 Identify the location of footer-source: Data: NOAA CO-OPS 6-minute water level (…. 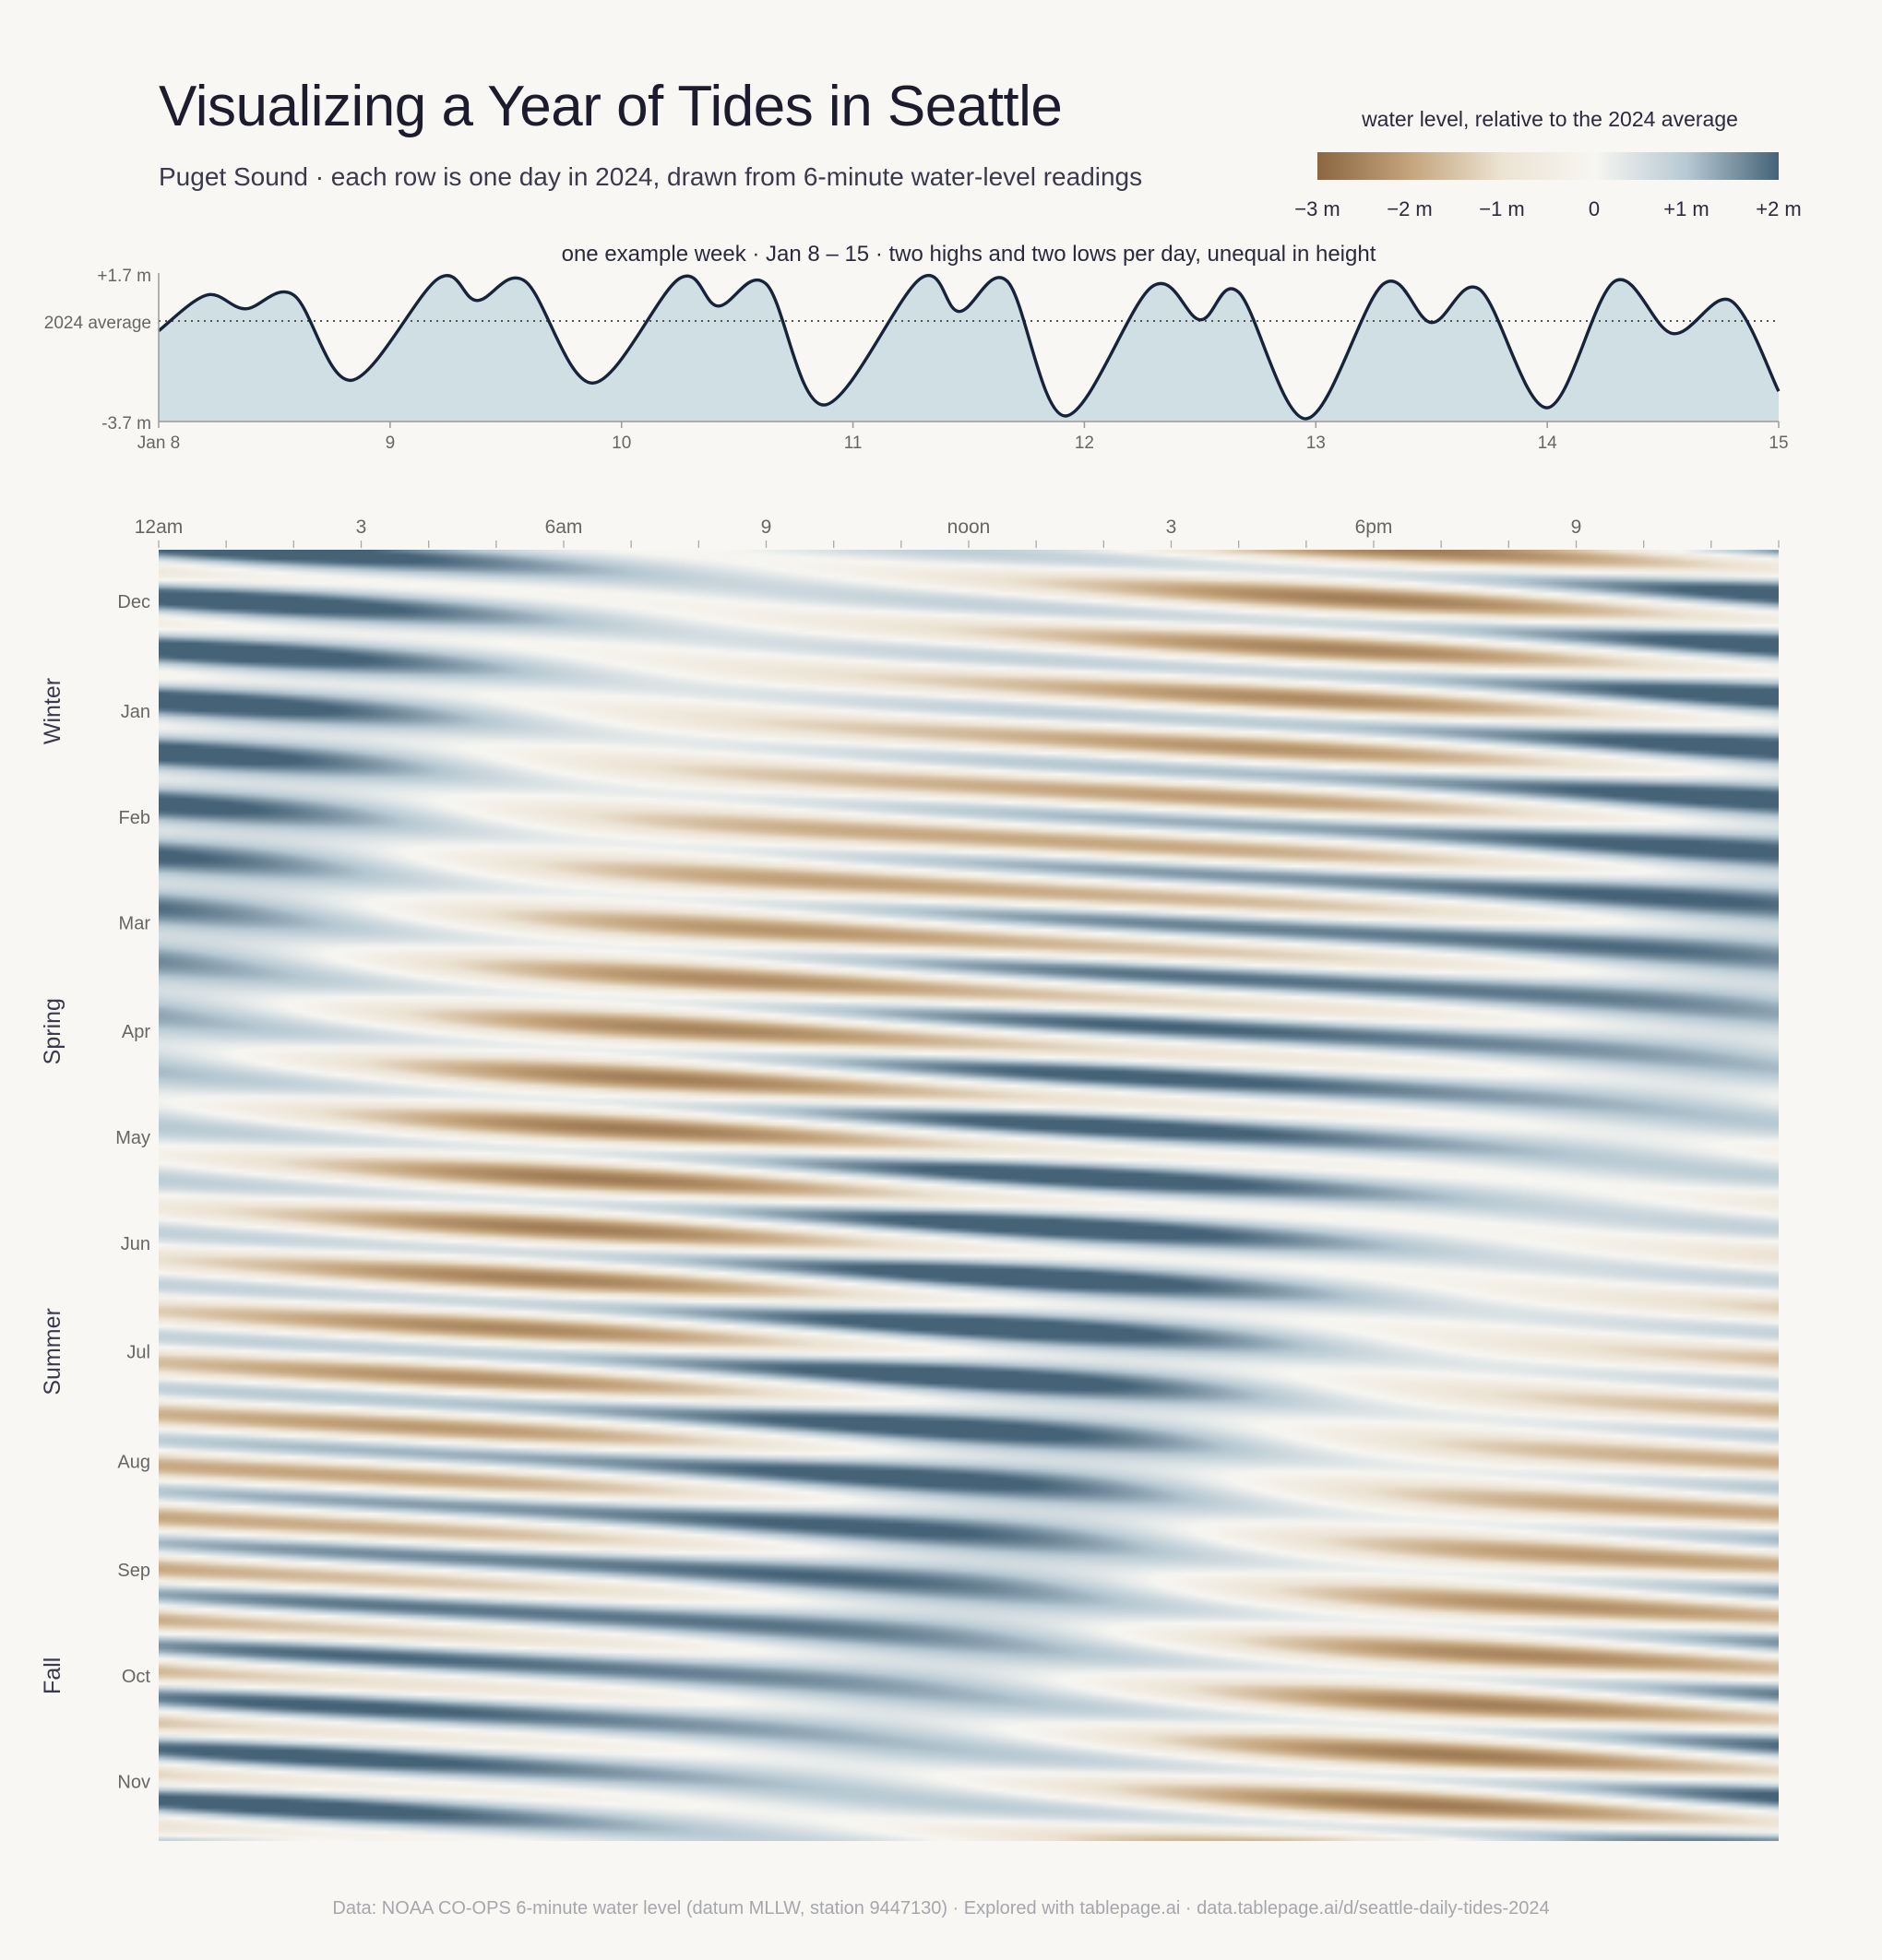
(941, 1908).